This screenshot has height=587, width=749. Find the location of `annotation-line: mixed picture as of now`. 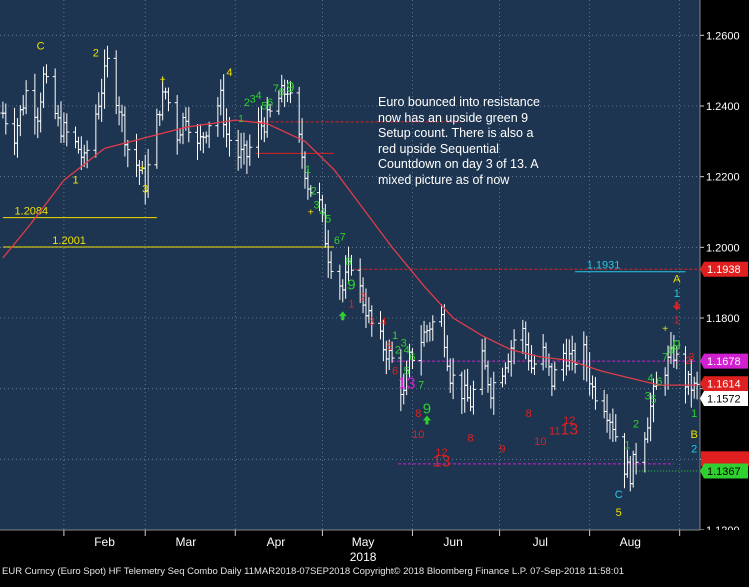

annotation-line: mixed picture as of now is located at coordinates (444, 179).